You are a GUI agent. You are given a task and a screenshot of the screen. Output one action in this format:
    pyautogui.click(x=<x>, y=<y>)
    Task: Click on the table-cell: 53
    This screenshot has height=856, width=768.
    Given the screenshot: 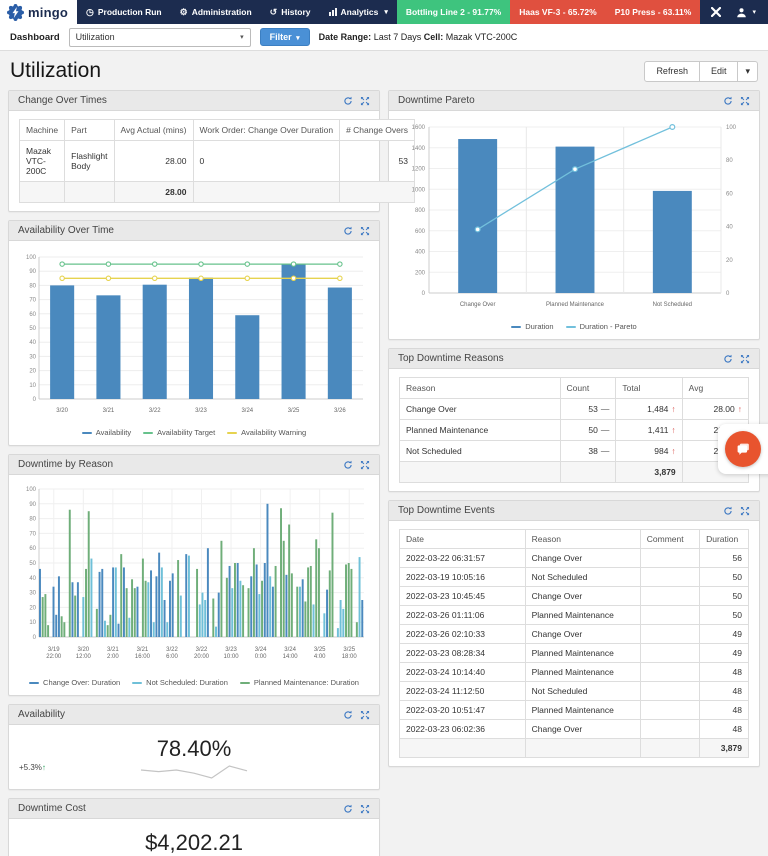 What is the action you would take?
    pyautogui.click(x=377, y=161)
    